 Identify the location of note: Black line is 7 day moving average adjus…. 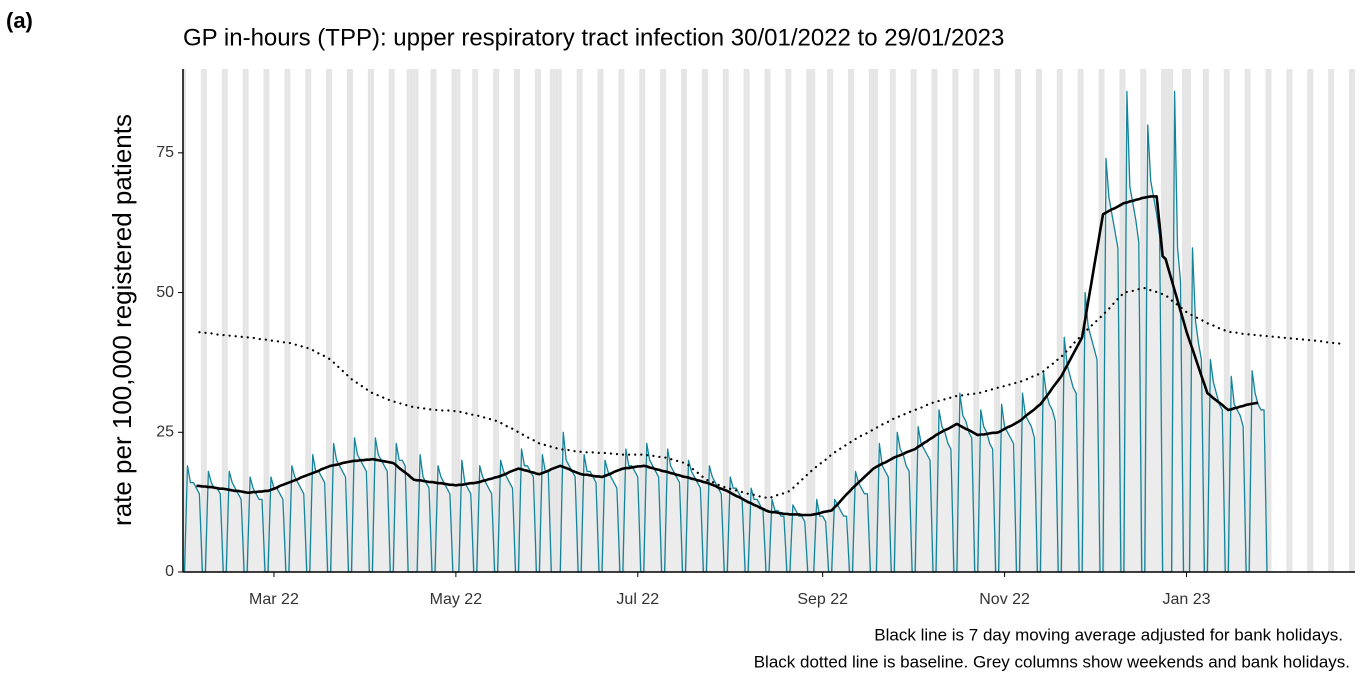
(1108, 634).